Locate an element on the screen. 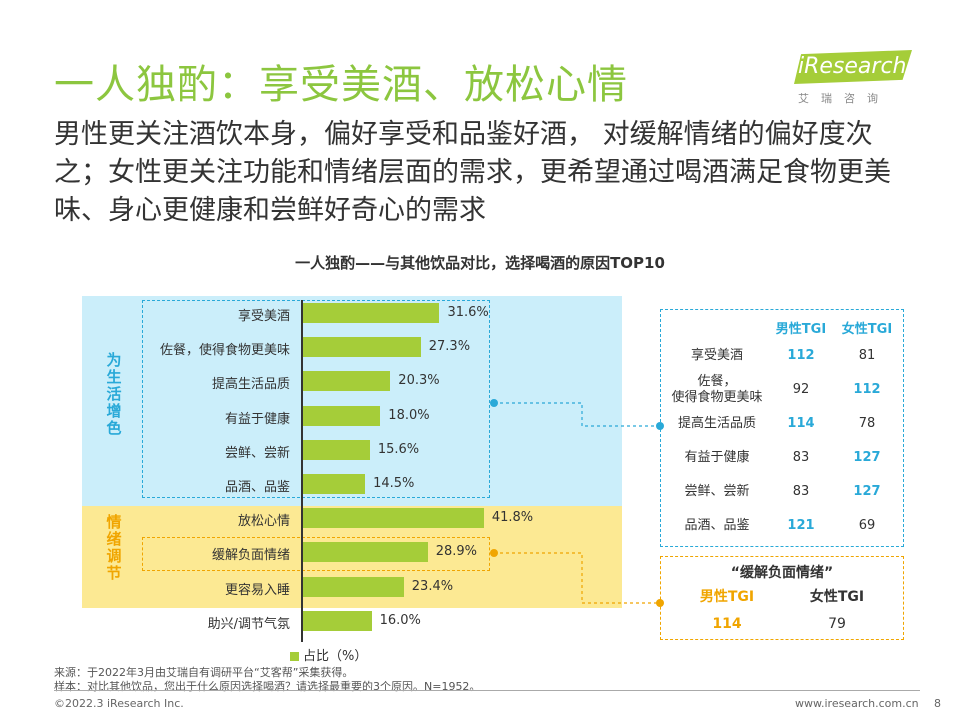 The image size is (960, 720). tgi-header-female: 女性TGI is located at coordinates (867, 329).